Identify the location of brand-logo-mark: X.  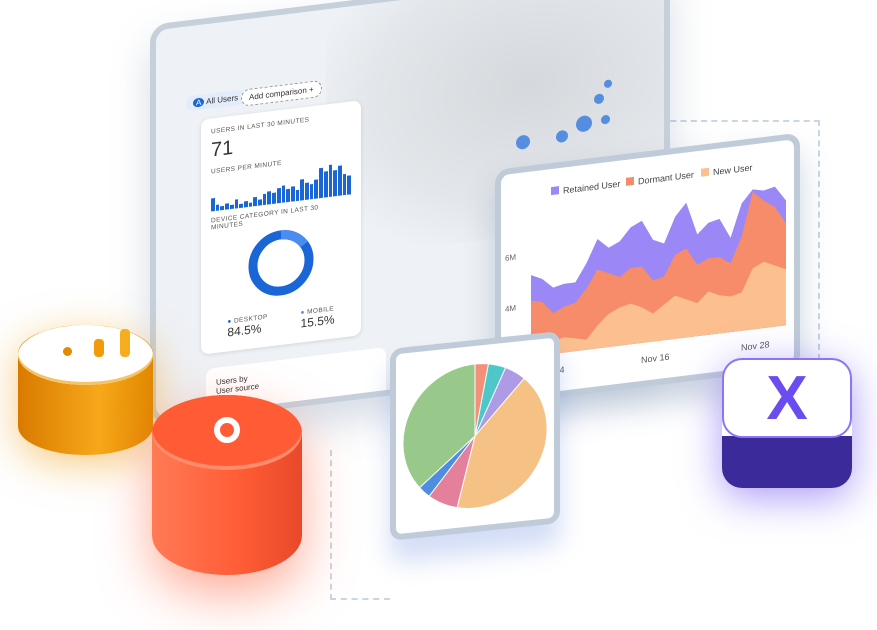
(787, 398).